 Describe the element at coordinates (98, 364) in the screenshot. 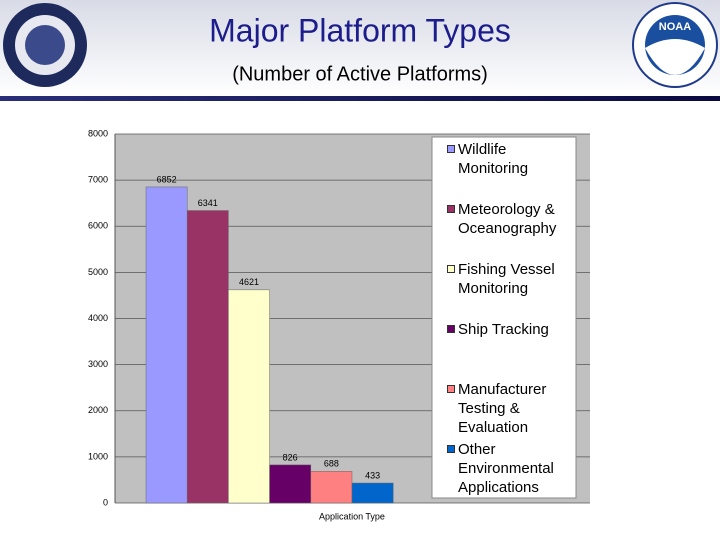

I see `y-tick-label: 3000` at that location.